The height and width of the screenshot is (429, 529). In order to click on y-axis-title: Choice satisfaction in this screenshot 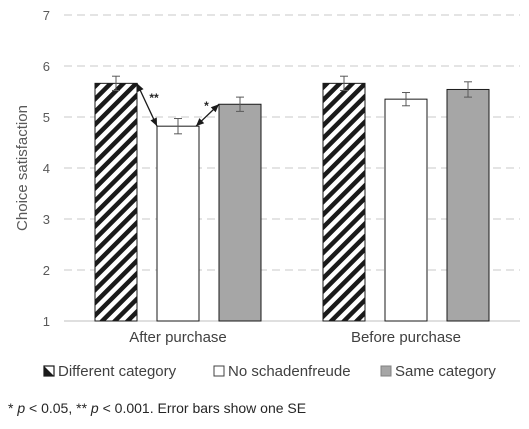, I will do `click(22, 168)`.